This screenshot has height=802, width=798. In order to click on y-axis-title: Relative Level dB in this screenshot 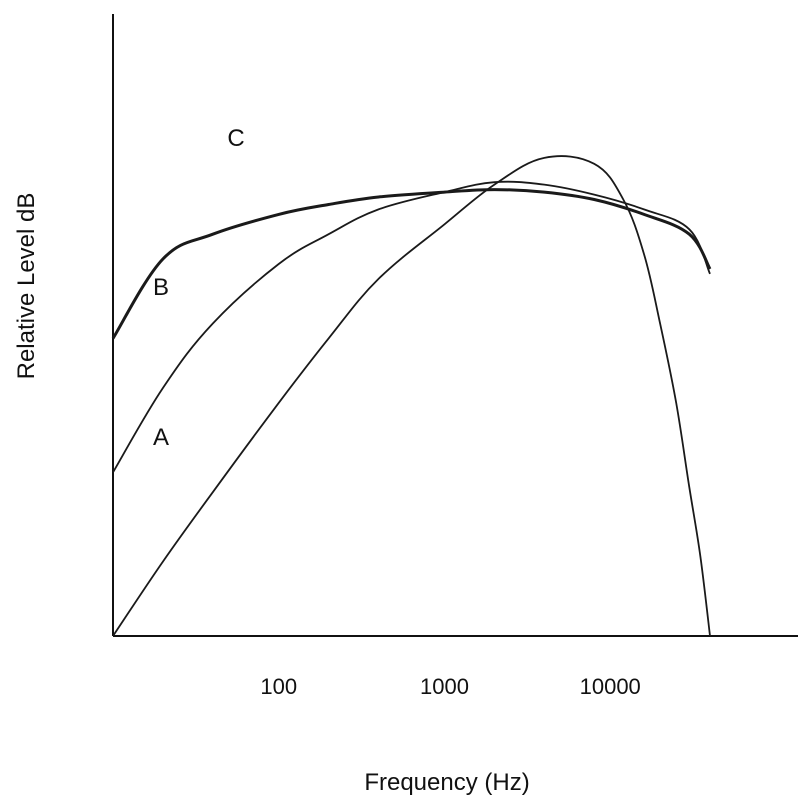, I will do `click(26, 286)`.